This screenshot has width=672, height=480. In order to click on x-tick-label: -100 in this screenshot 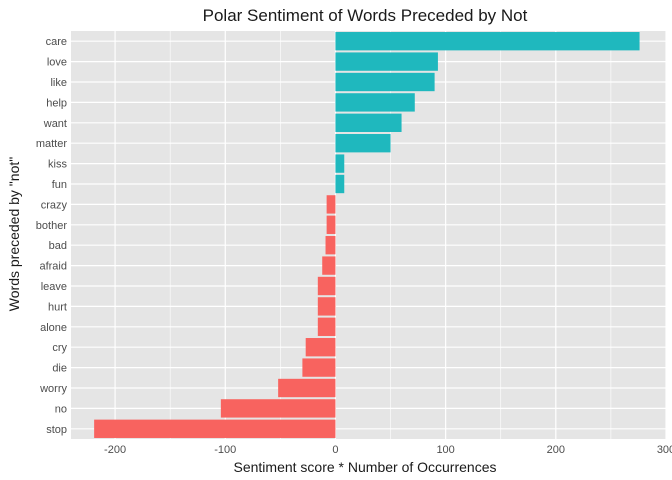, I will do `click(225, 450)`.